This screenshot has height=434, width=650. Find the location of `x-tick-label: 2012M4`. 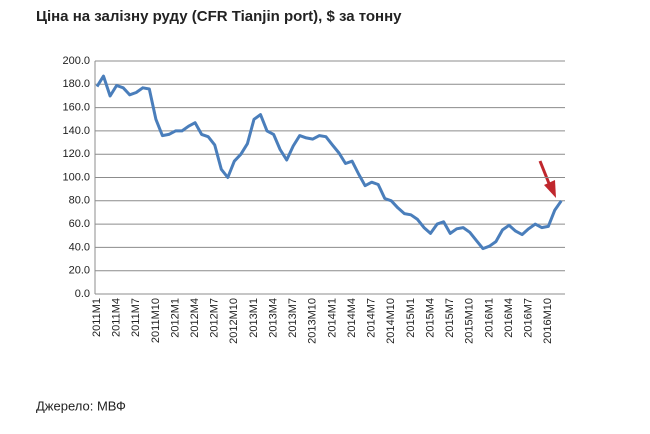

x-tick-label: 2012M4 is located at coordinates (195, 318).